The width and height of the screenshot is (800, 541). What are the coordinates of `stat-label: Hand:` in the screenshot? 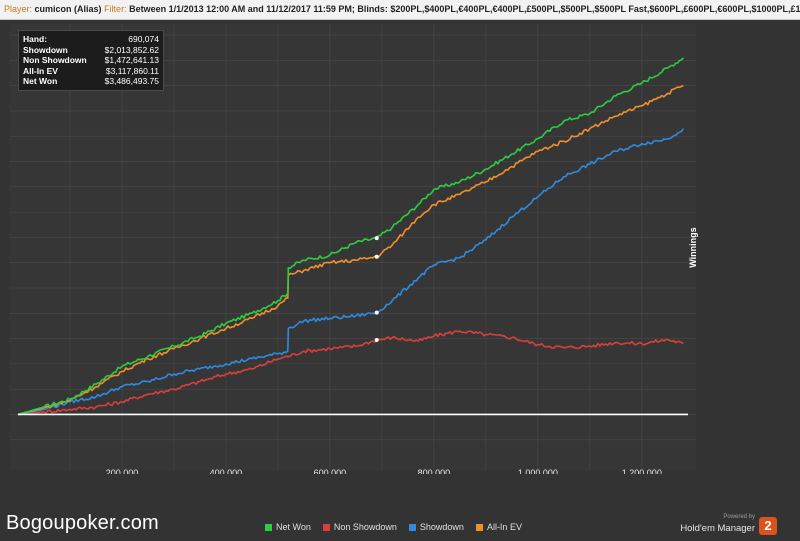 It's located at (35, 39).